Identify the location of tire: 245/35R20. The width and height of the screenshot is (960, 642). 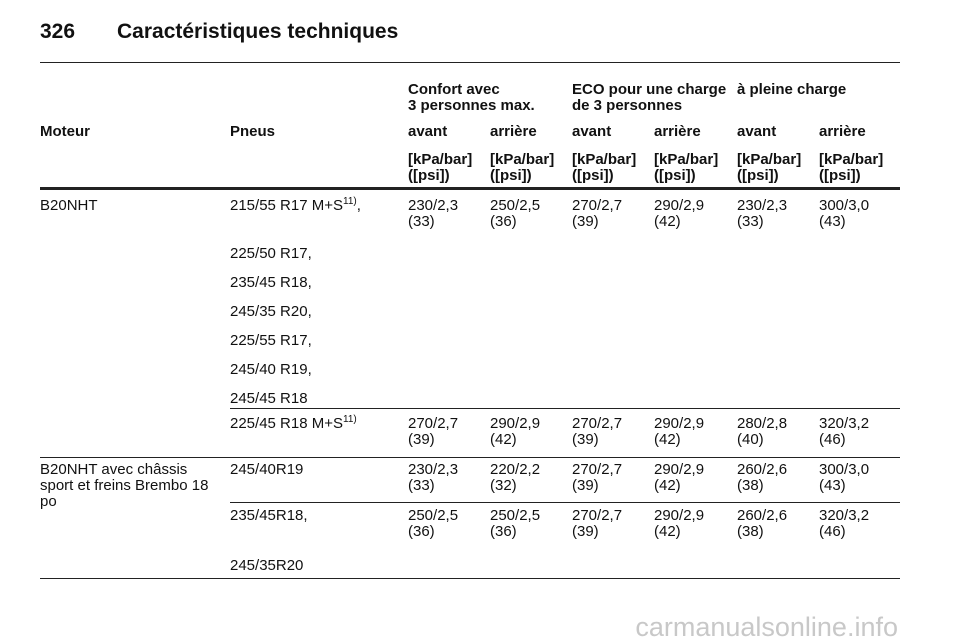
(266, 566).